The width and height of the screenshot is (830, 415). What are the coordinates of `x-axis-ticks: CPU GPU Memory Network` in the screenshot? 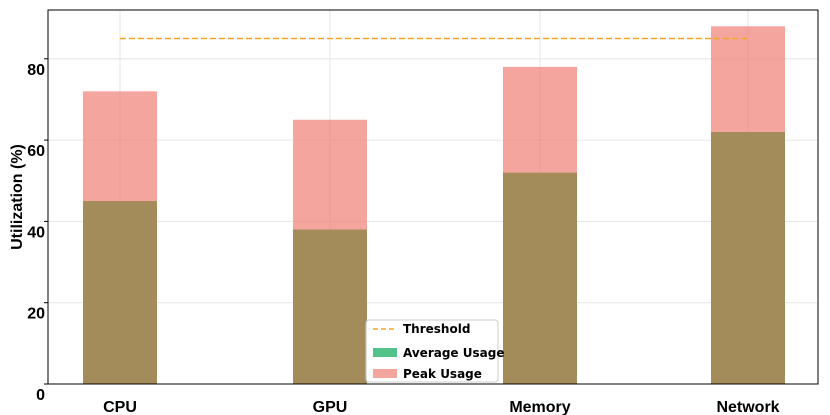 It's located at (441, 407).